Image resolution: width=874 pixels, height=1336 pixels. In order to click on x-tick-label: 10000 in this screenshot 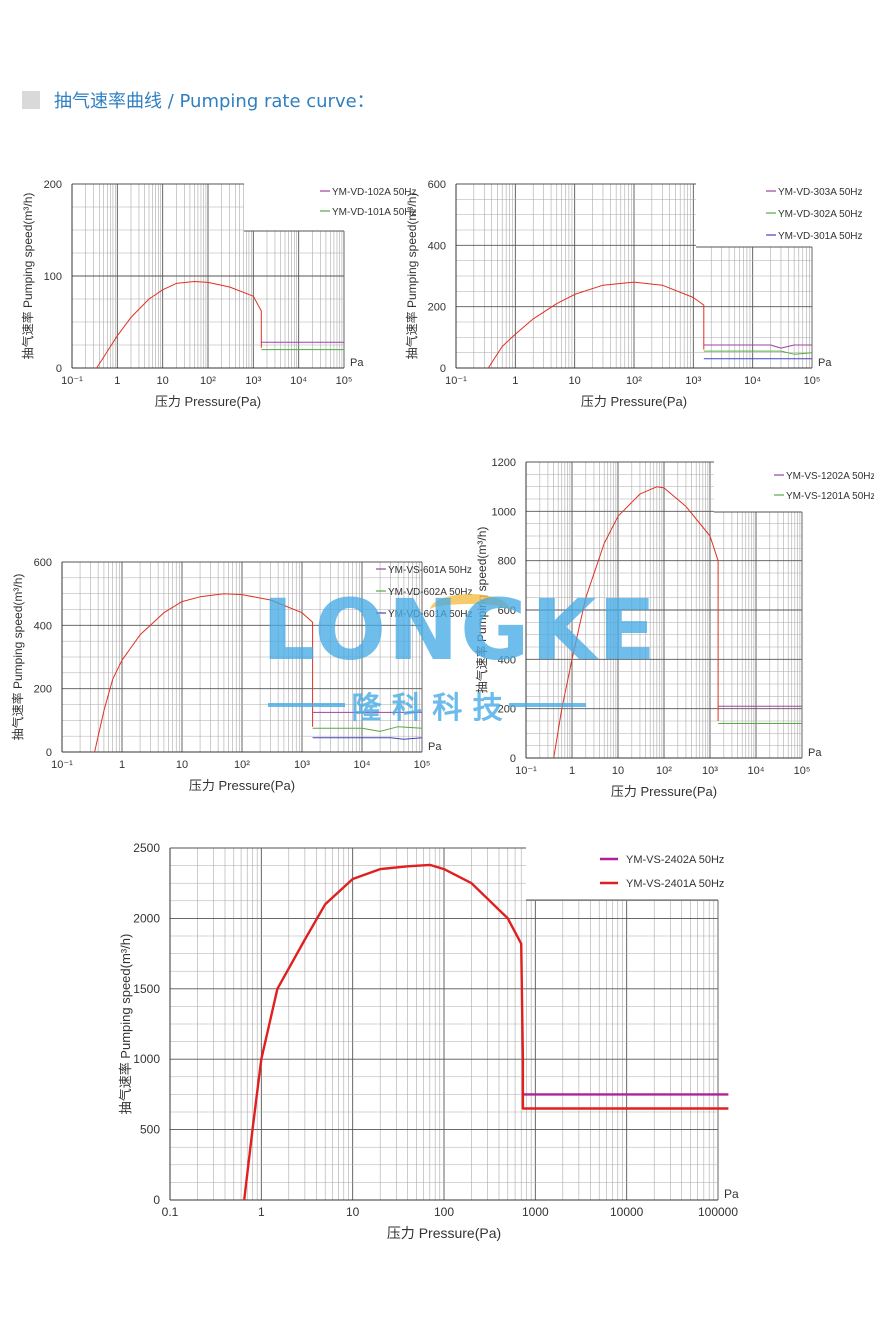, I will do `click(627, 1212)`.